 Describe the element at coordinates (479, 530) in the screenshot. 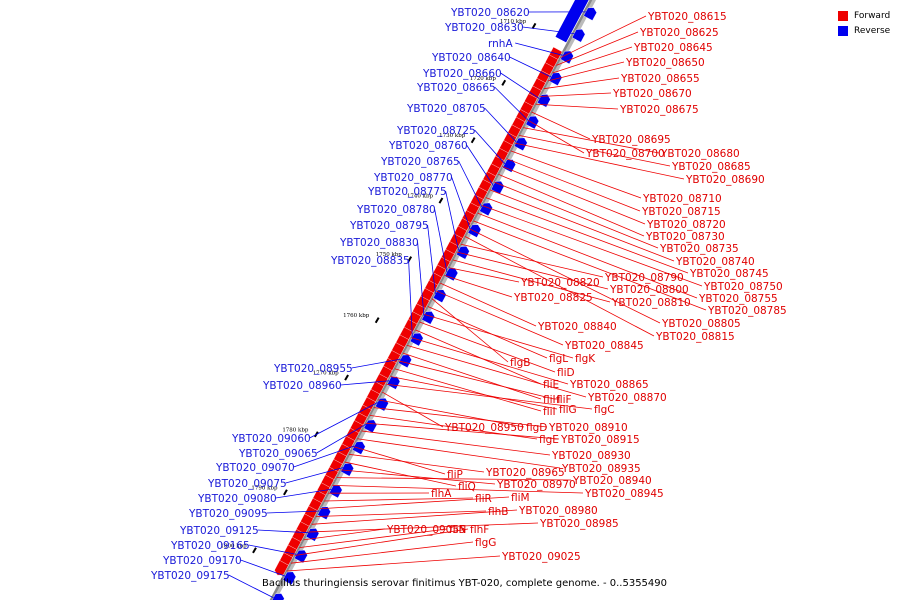

I see `forward-gene-label: flhF` at that location.